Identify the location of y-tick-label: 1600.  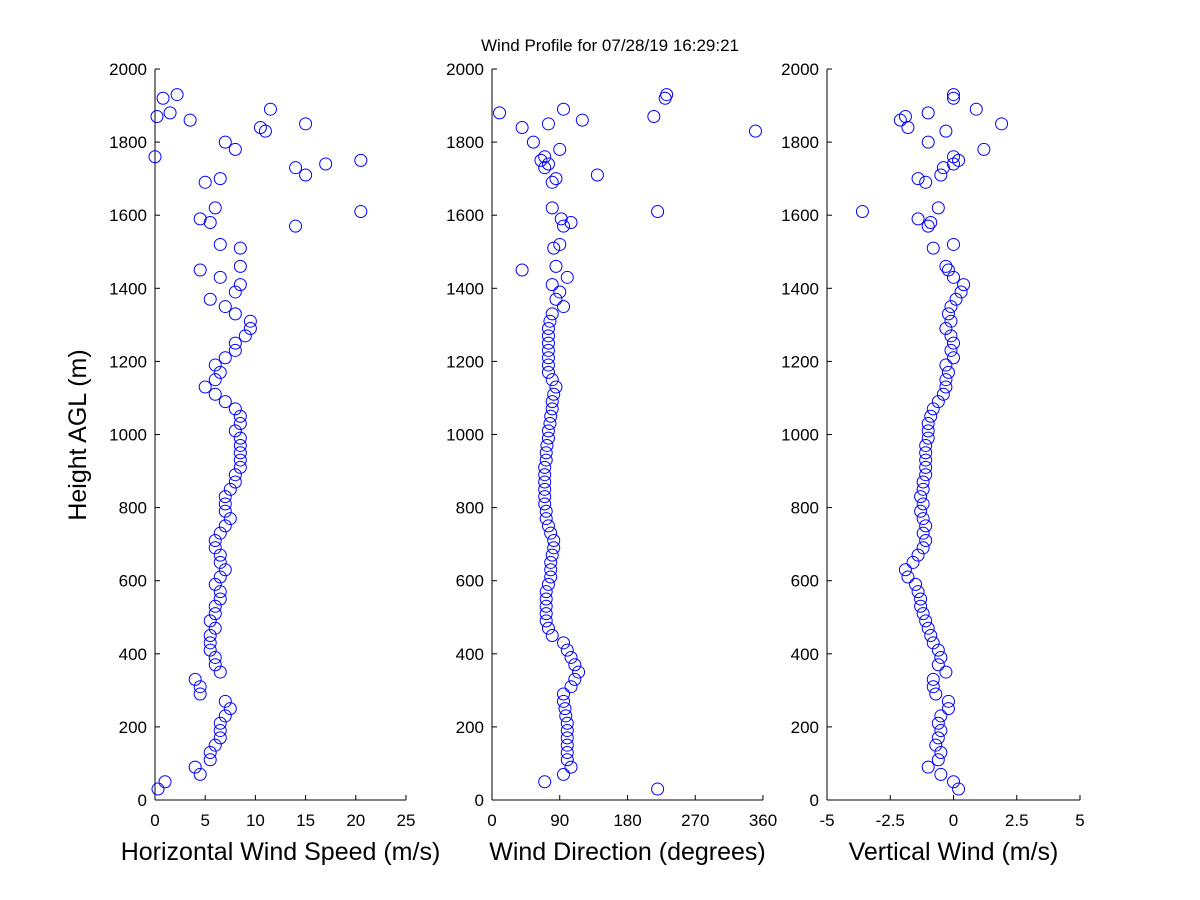
(128, 215).